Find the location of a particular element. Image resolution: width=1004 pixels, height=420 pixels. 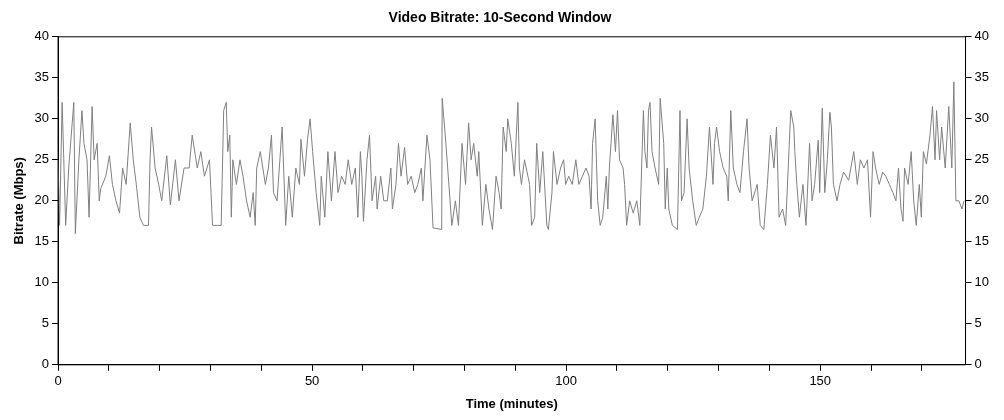

y2-tick-label: 25 is located at coordinates (982, 159).